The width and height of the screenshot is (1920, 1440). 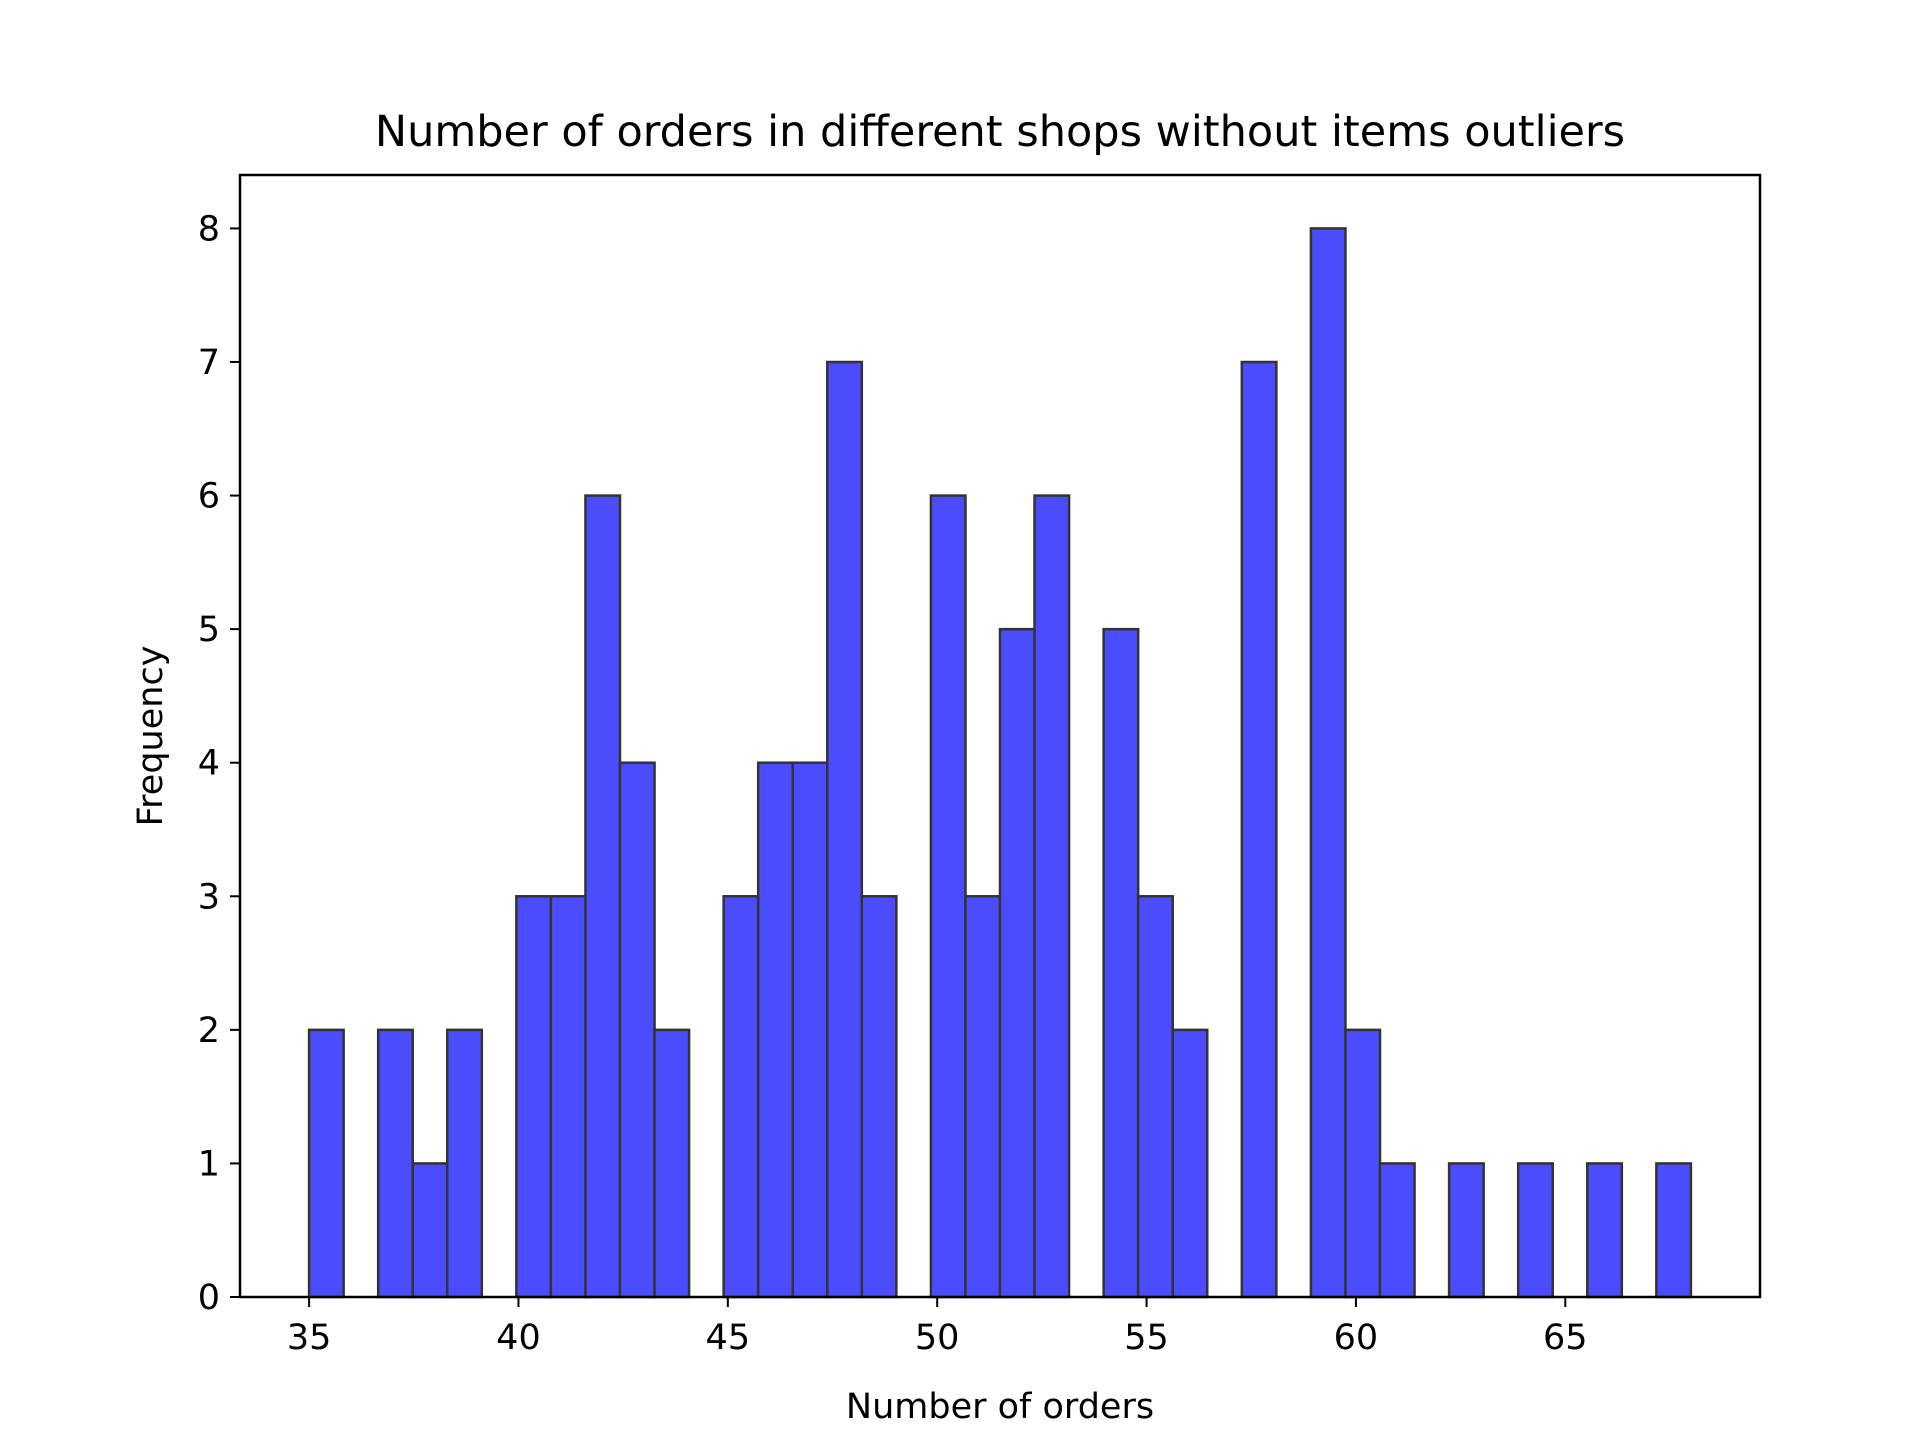 What do you see at coordinates (309, 1338) in the screenshot?
I see `x-tick-label: 35` at bounding box center [309, 1338].